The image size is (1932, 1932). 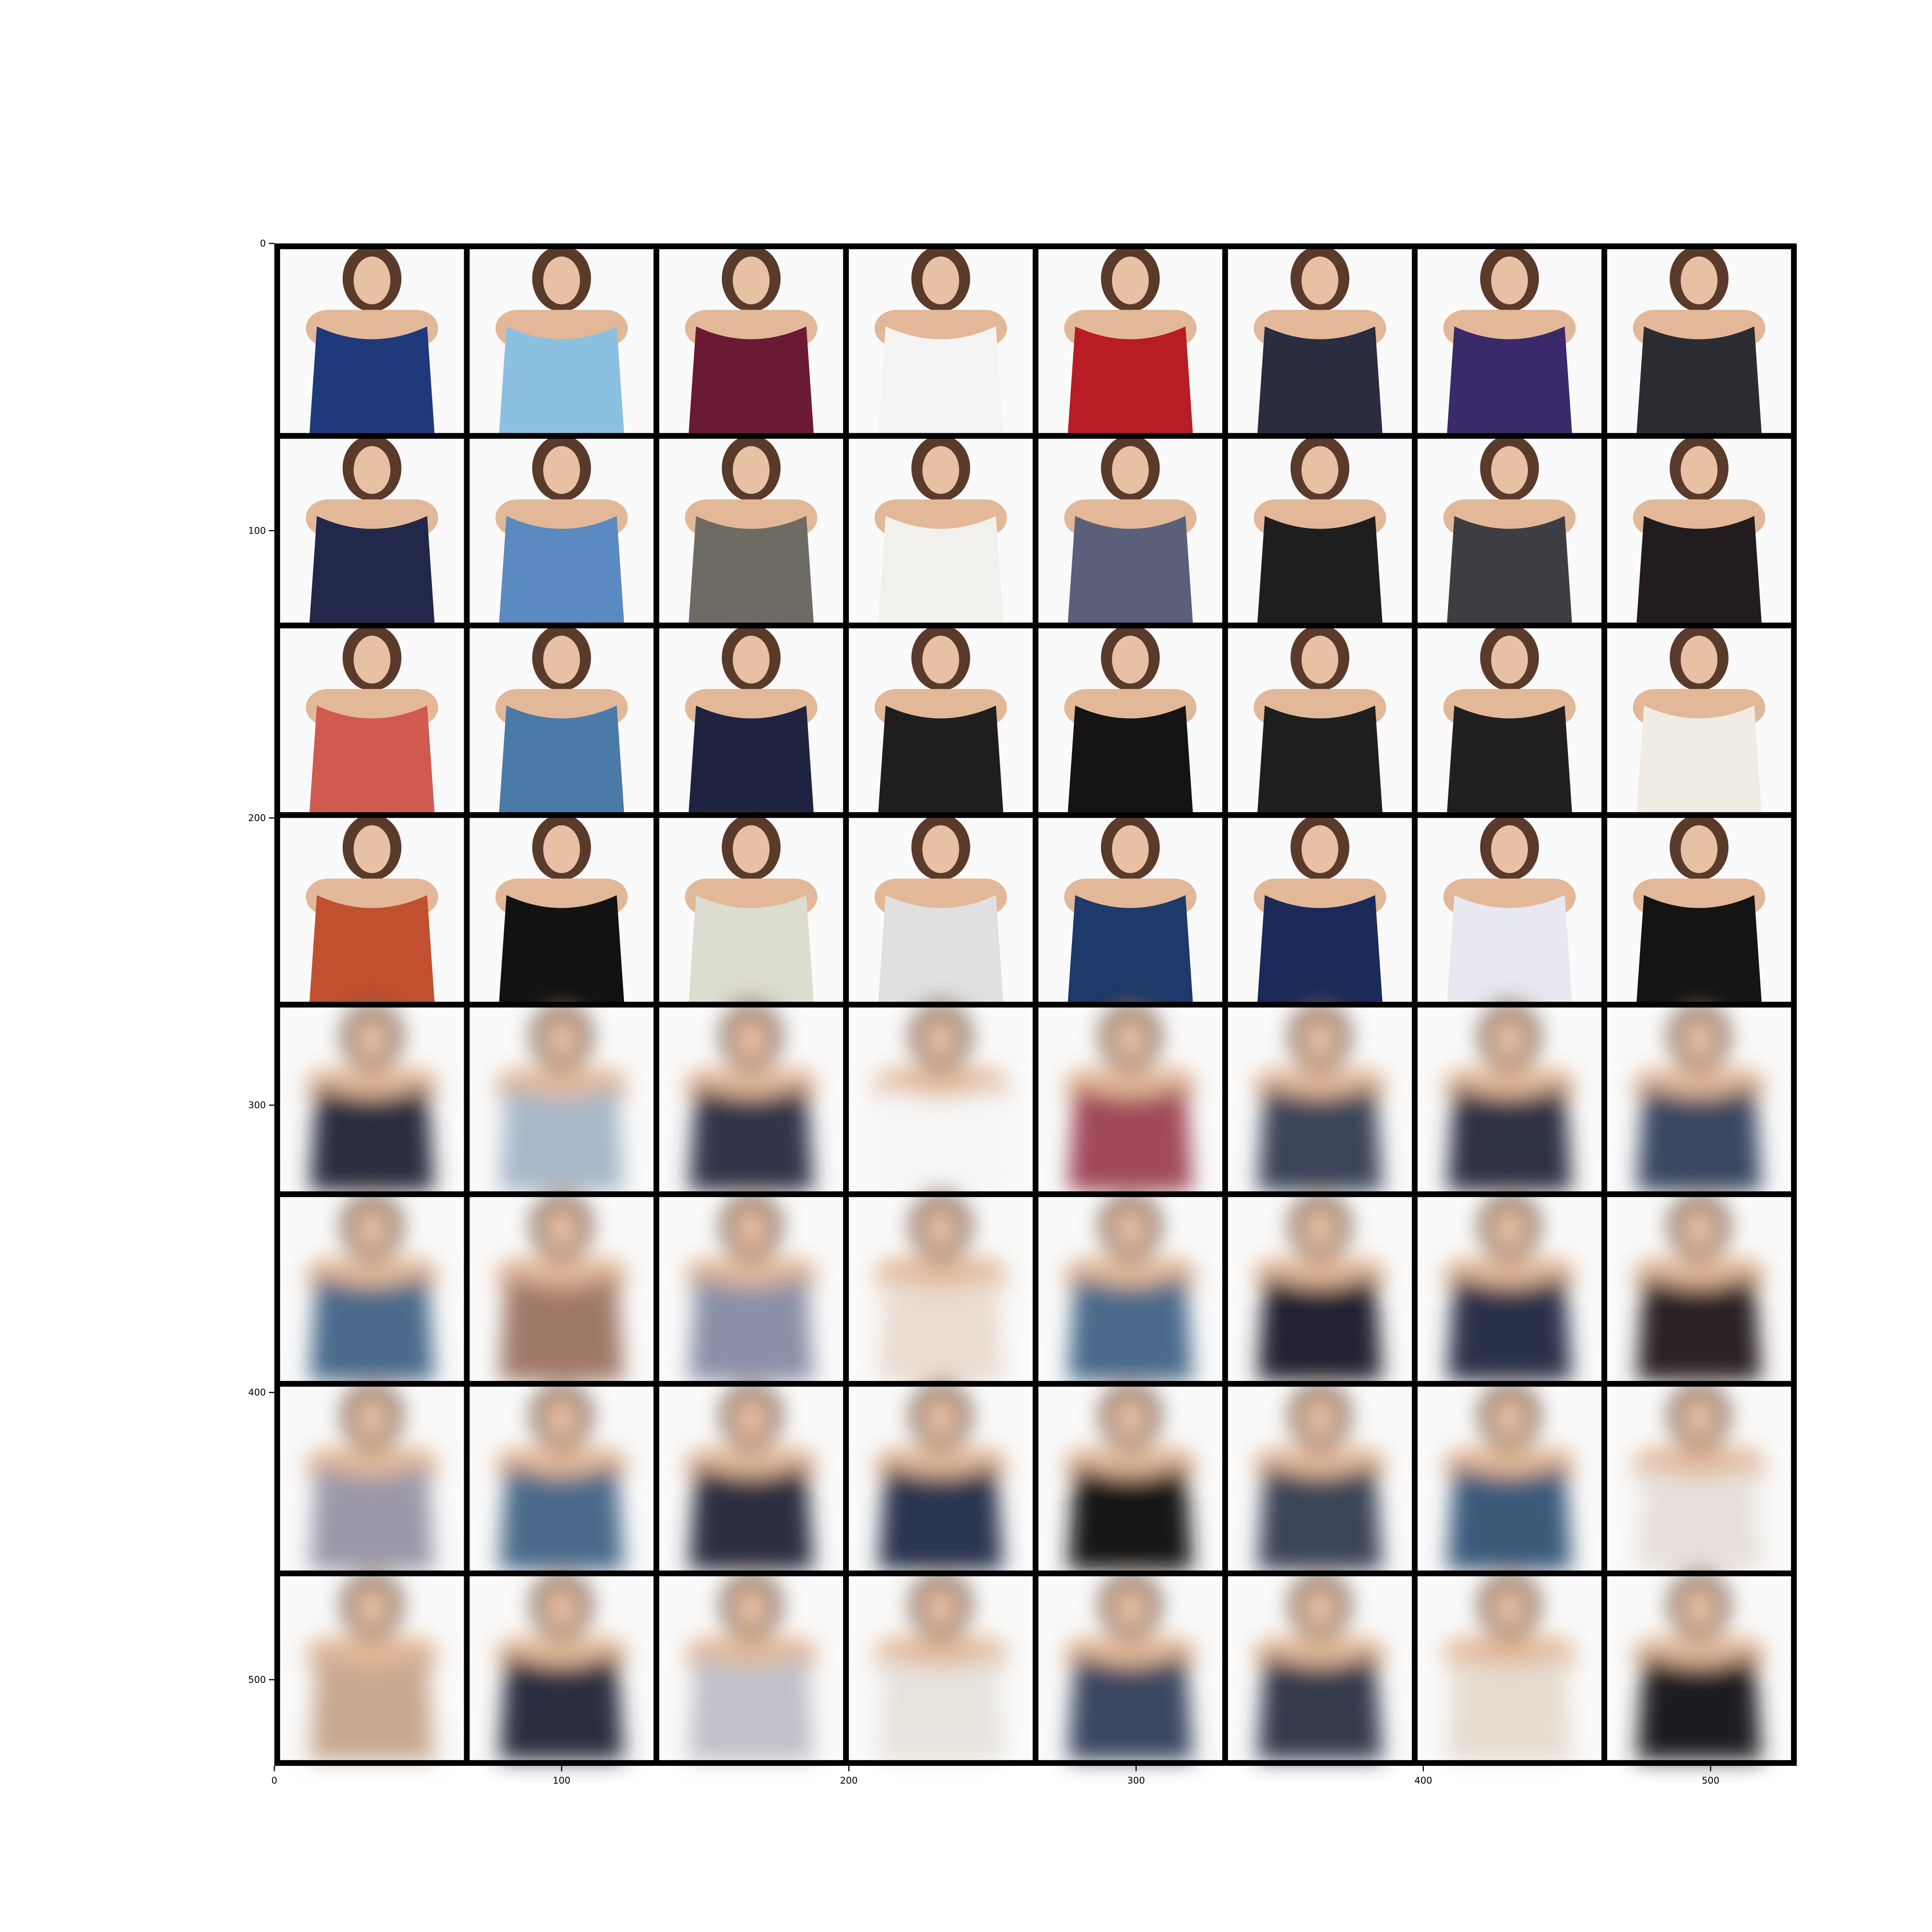 I want to click on y-tick-label: 100, so click(x=257, y=531).